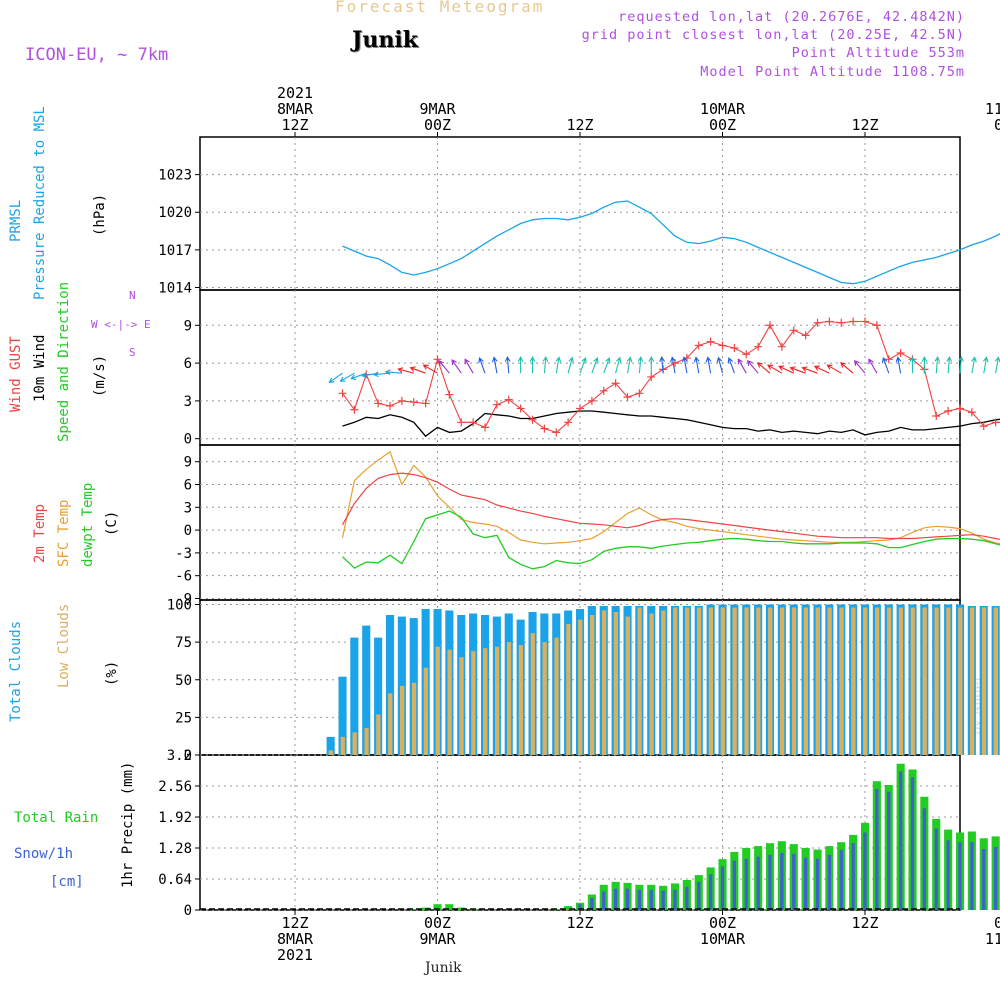  I want to click on wind-ytick-label: 3, so click(188, 402).